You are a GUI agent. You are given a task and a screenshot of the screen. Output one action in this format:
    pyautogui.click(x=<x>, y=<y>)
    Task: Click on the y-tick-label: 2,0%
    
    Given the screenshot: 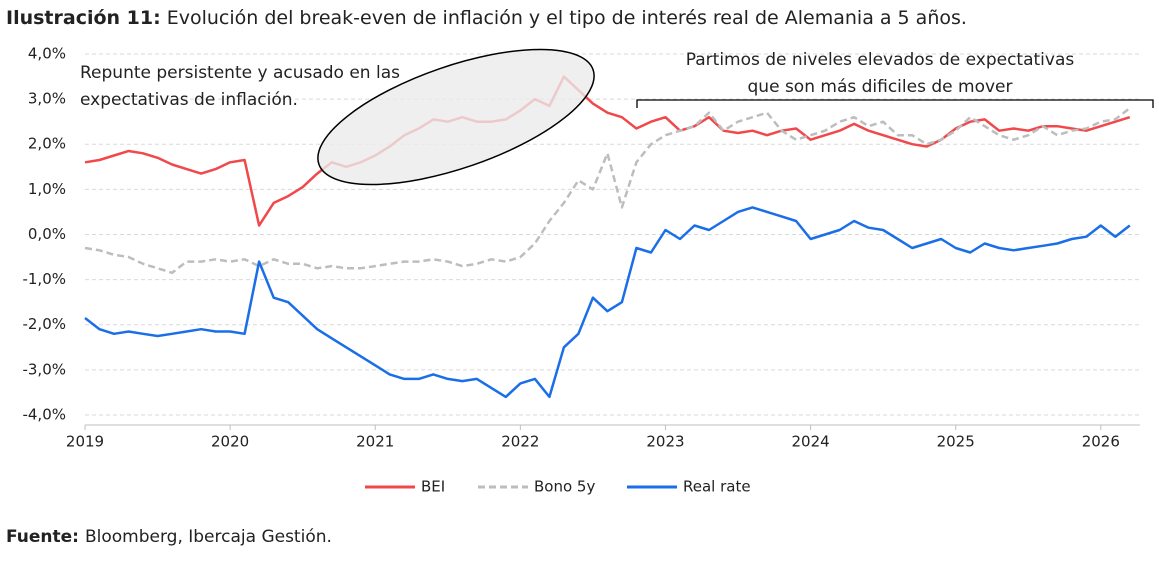 What is the action you would take?
    pyautogui.click(x=47, y=144)
    